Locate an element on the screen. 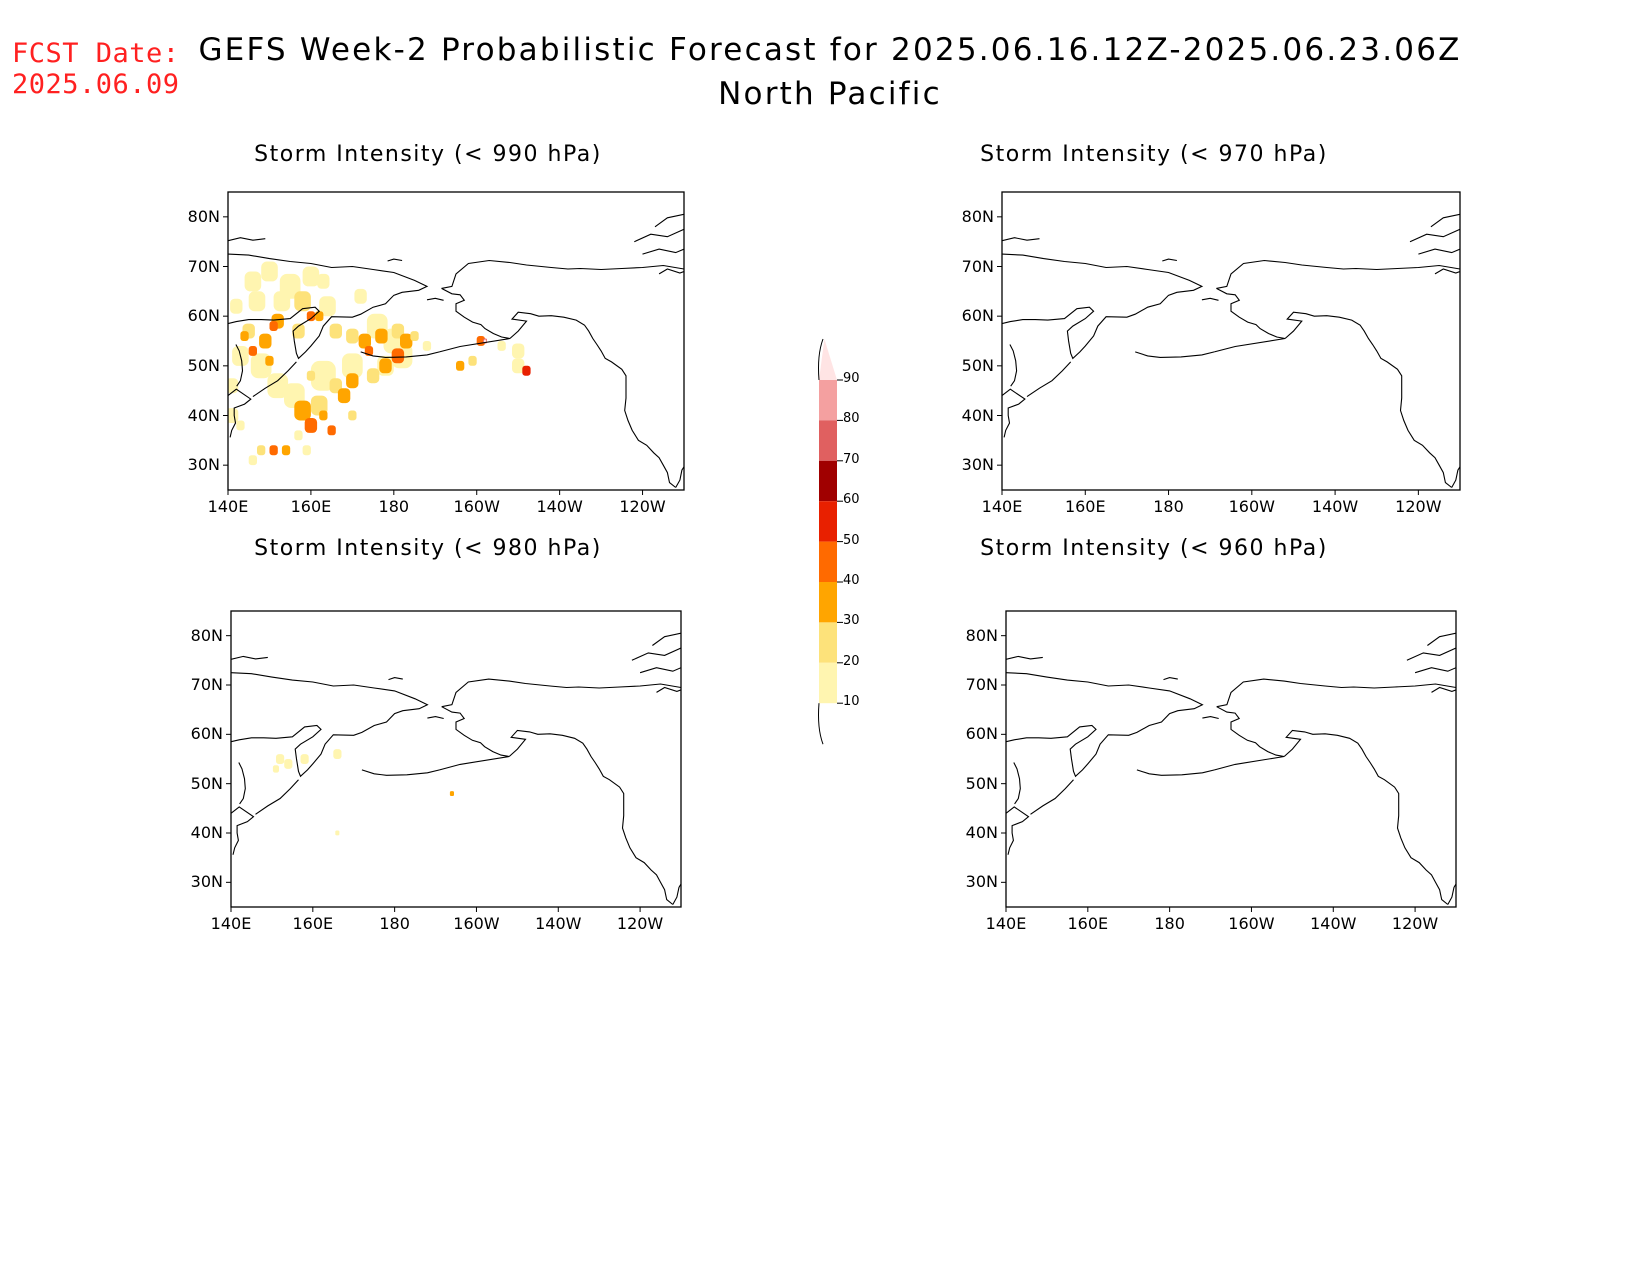  colorbar-label: 10 is located at coordinates (851, 702).